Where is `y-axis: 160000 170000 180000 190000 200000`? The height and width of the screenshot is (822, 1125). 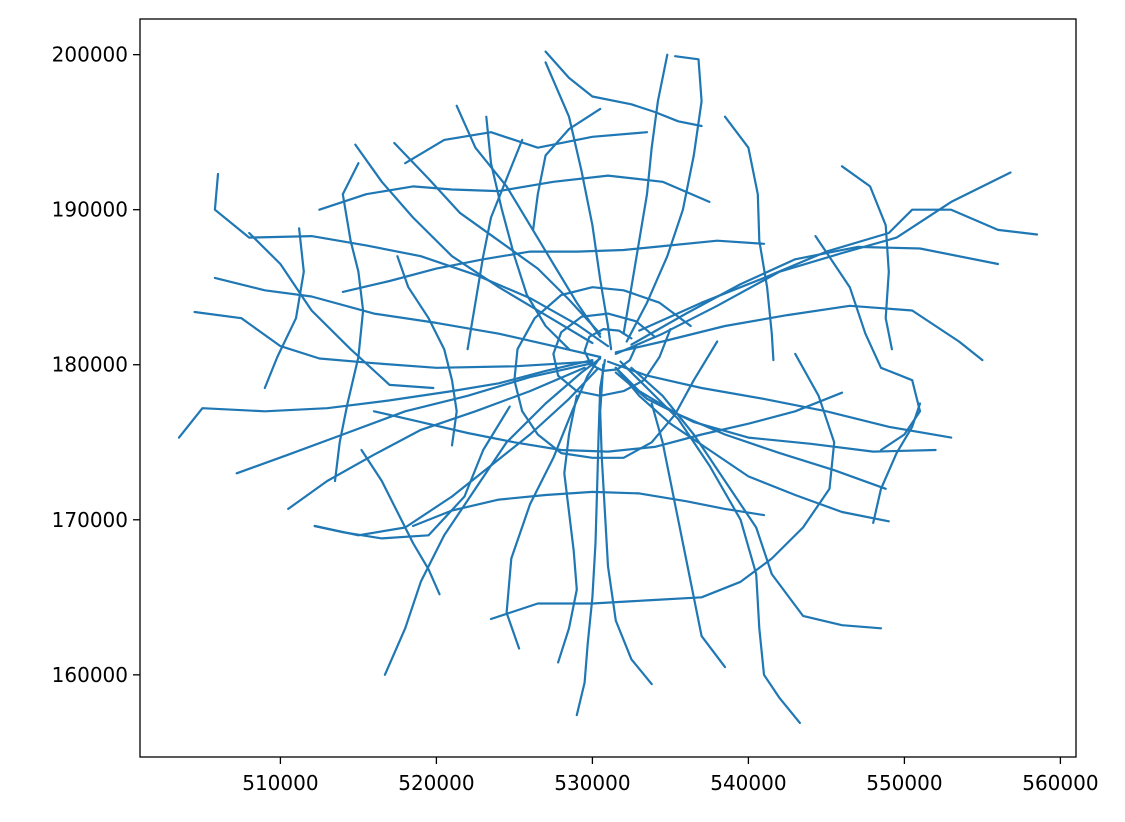 y-axis: 160000 170000 180000 190000 200000 is located at coordinates (96, 365).